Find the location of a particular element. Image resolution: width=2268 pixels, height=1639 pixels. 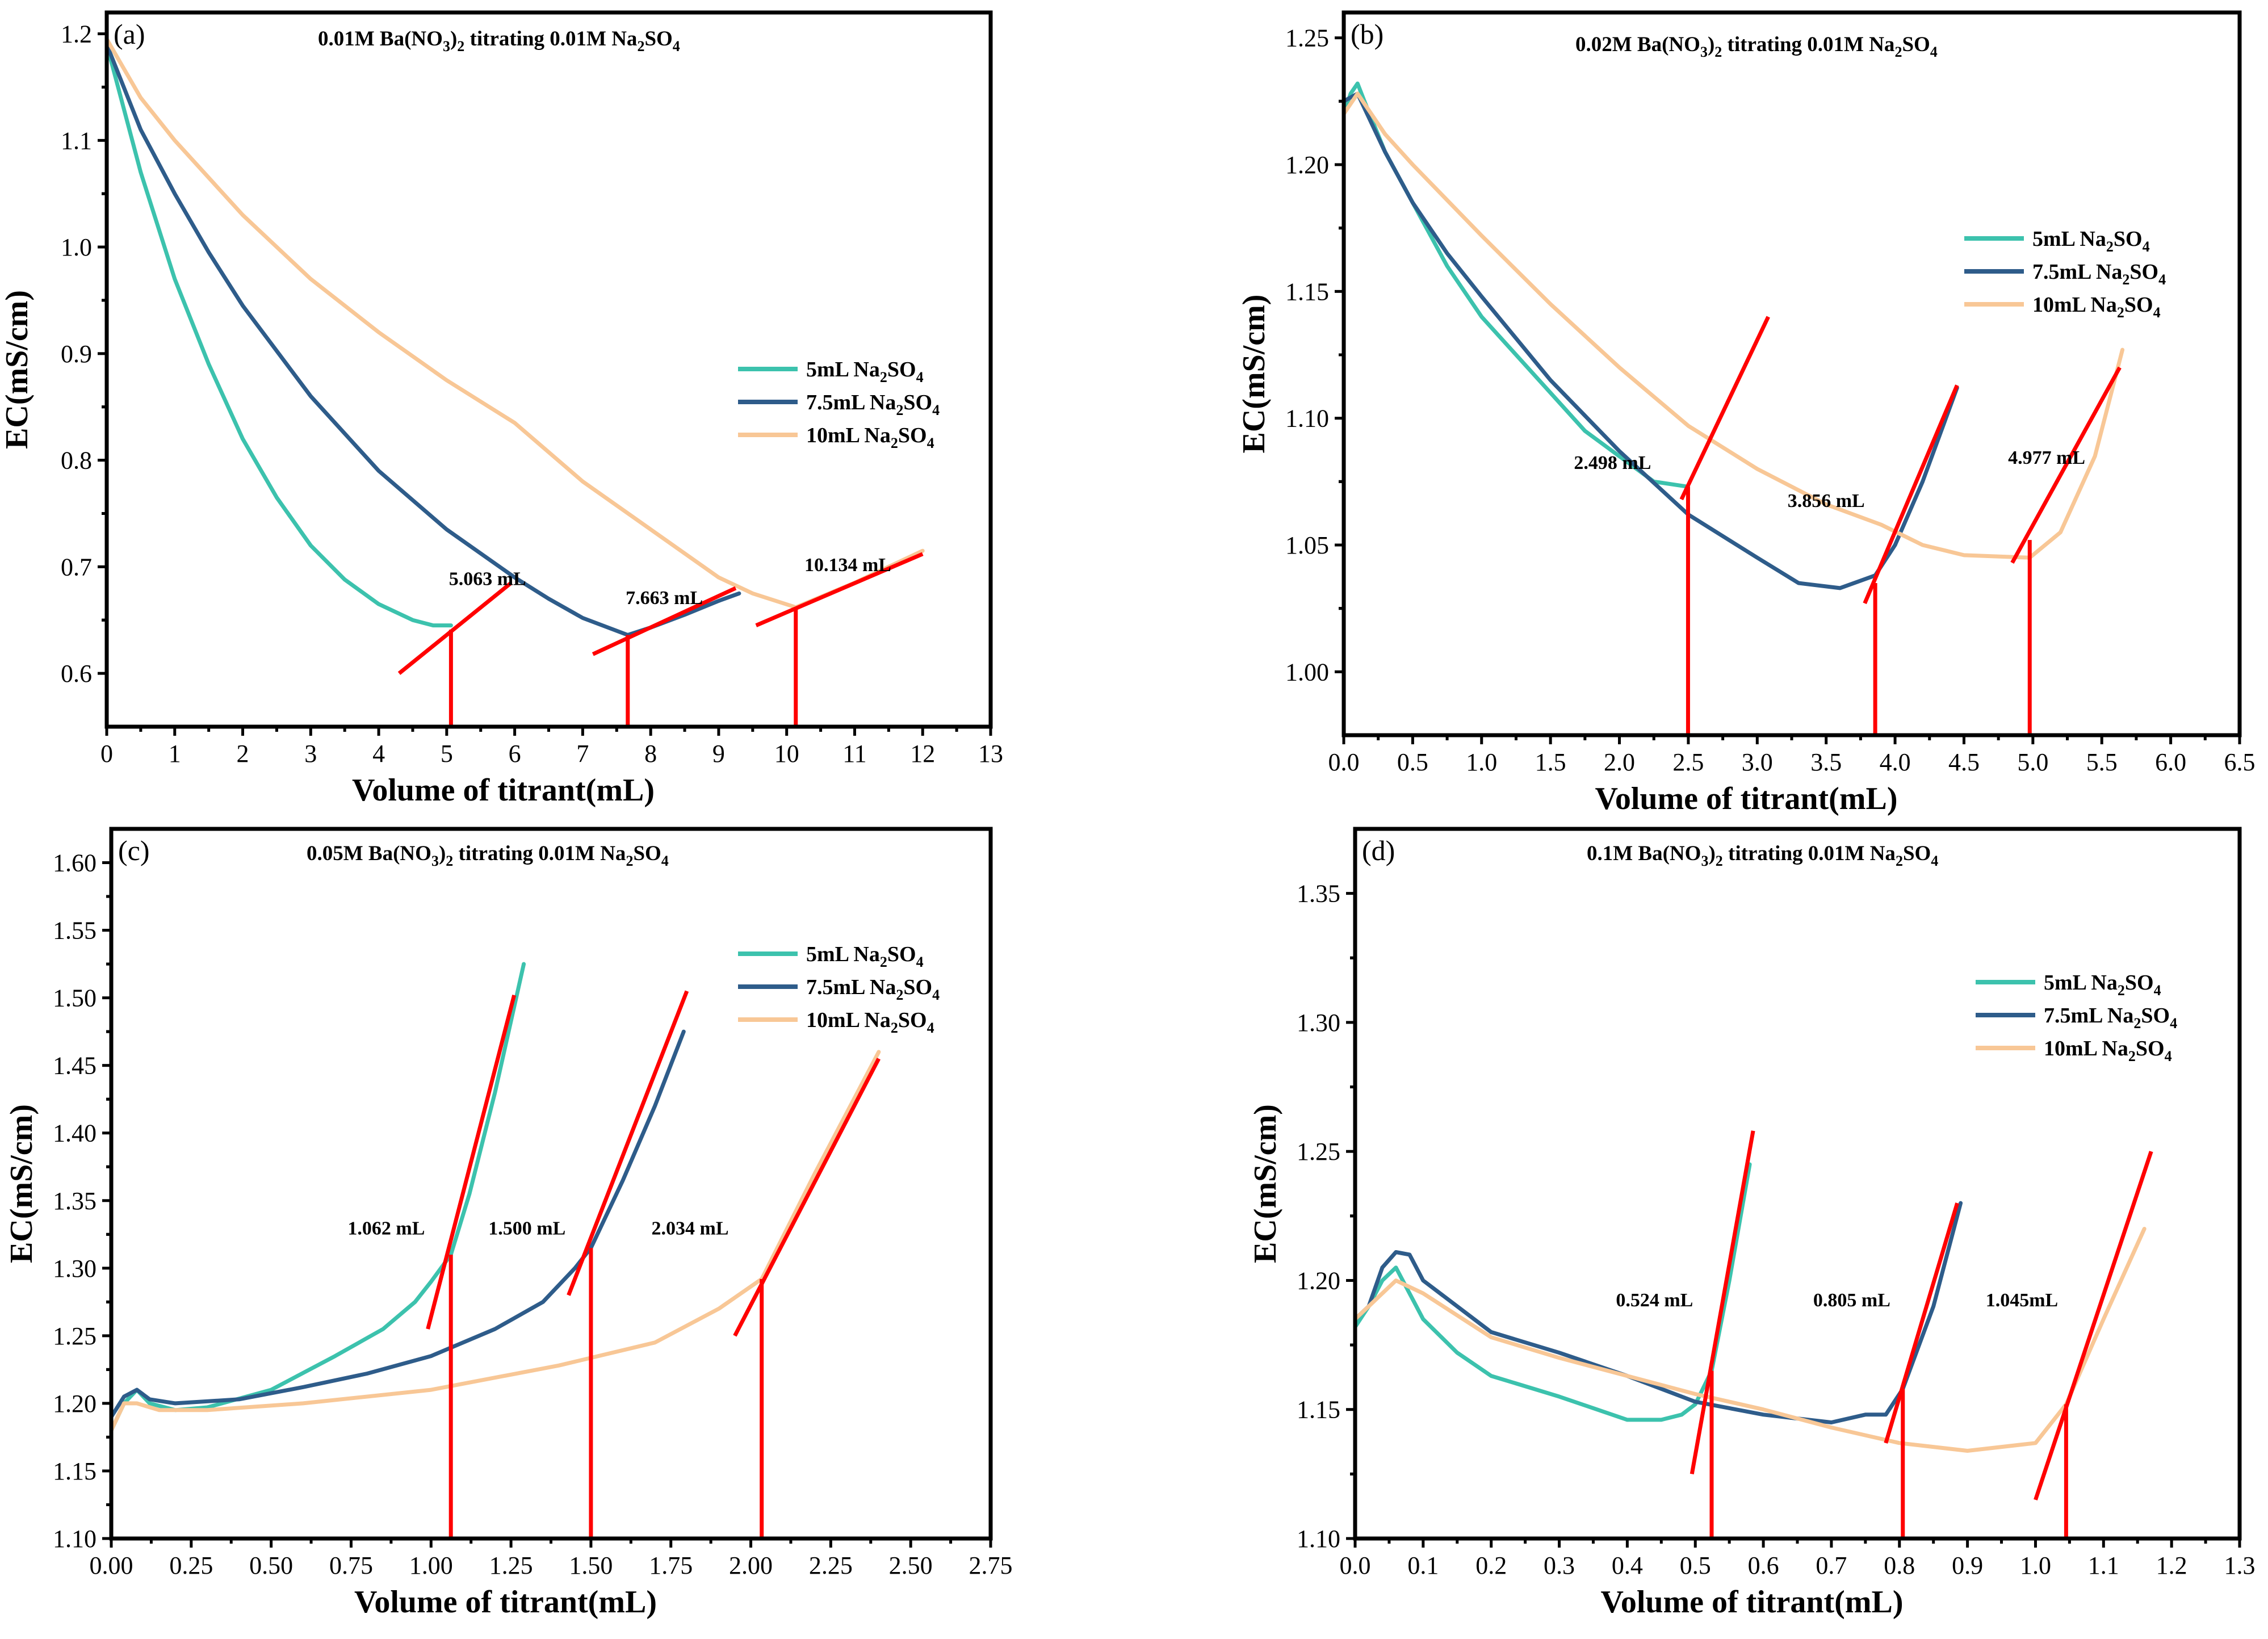

panel-letter: (b) is located at coordinates (1367, 34).